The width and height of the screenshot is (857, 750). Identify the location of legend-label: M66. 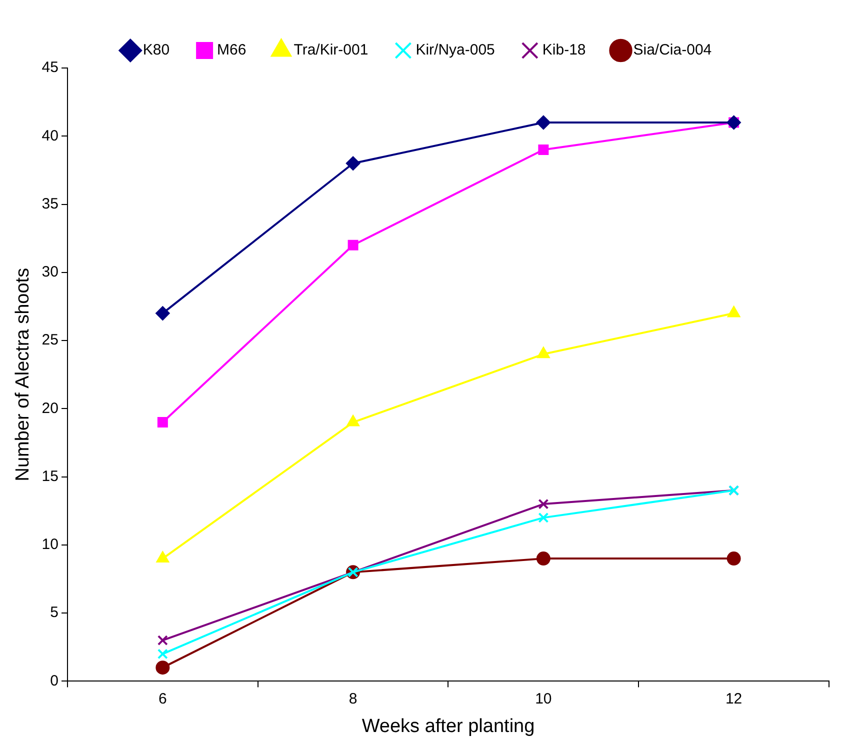
(231, 50).